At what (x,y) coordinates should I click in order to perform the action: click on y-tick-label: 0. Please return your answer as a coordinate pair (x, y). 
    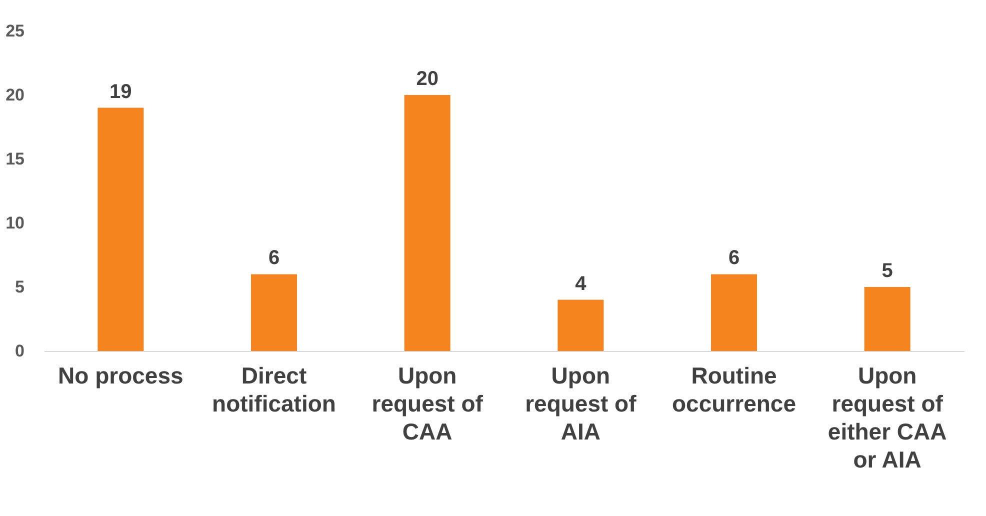
    Looking at the image, I should click on (19, 351).